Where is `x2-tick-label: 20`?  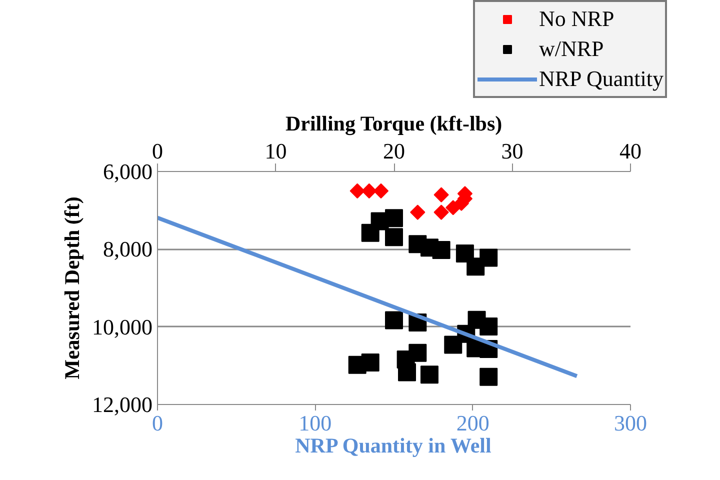
x2-tick-label: 20 is located at coordinates (394, 151).